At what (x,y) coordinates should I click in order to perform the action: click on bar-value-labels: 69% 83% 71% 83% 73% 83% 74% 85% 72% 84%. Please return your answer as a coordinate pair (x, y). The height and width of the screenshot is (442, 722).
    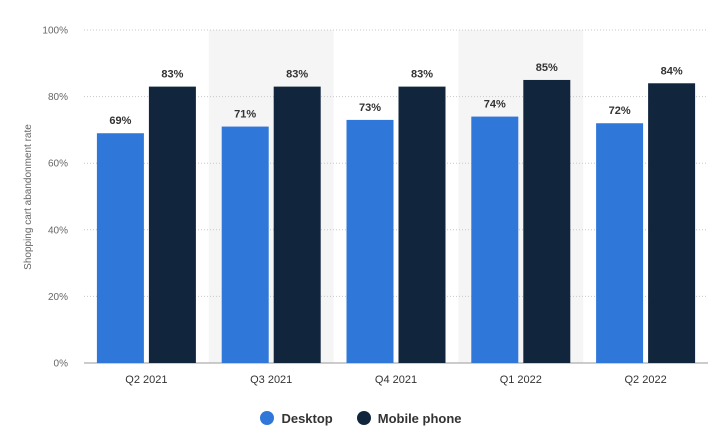
    Looking at the image, I should click on (395, 94).